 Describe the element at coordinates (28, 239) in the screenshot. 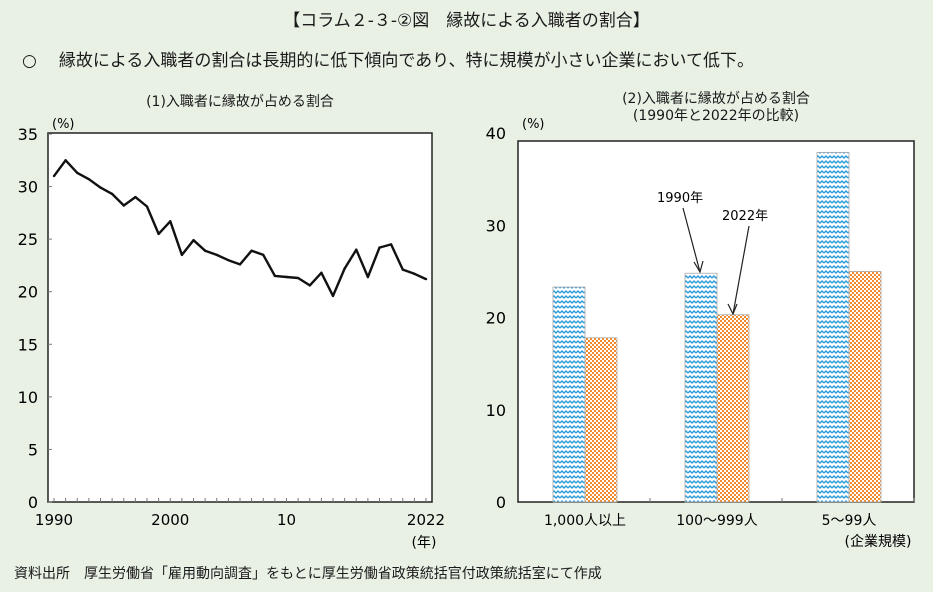

I see `y-tick-label: 25` at that location.